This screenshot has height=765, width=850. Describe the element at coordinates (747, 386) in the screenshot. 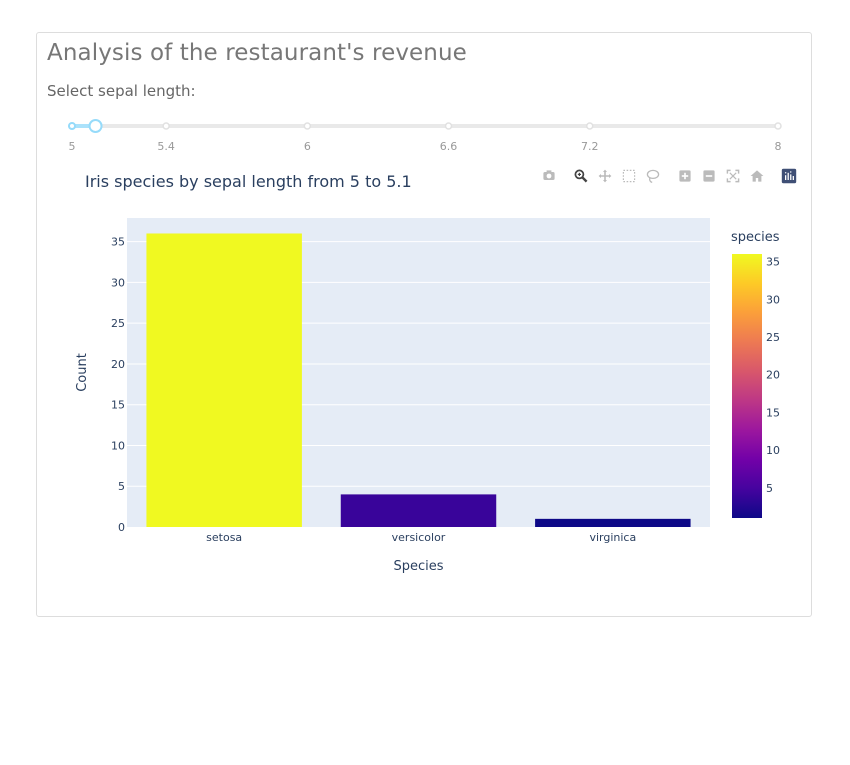

I see `colorbar` at that location.